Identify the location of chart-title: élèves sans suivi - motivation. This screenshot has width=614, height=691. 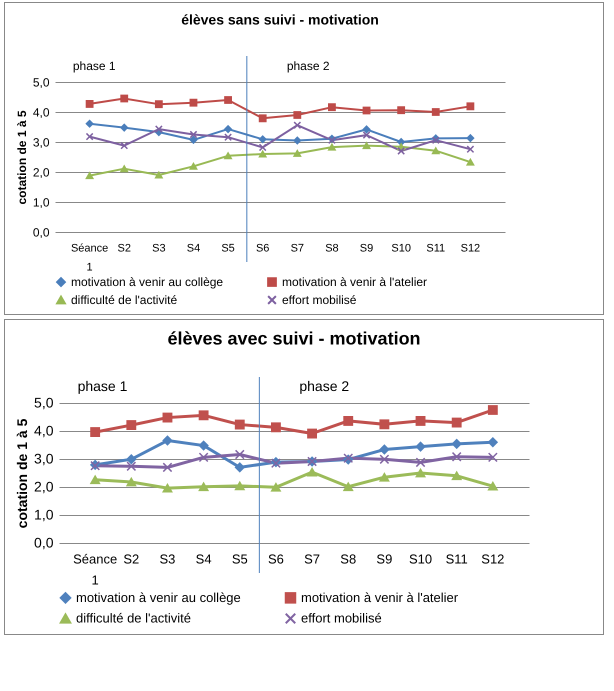
(280, 20).